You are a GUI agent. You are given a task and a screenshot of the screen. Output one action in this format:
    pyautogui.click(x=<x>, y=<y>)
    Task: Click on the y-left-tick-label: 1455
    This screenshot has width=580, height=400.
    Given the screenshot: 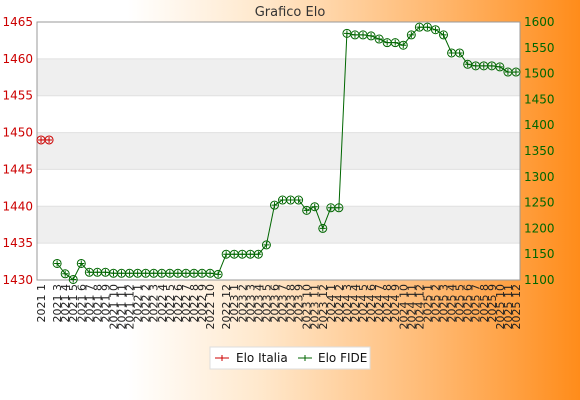 What is the action you would take?
    pyautogui.click(x=17, y=96)
    